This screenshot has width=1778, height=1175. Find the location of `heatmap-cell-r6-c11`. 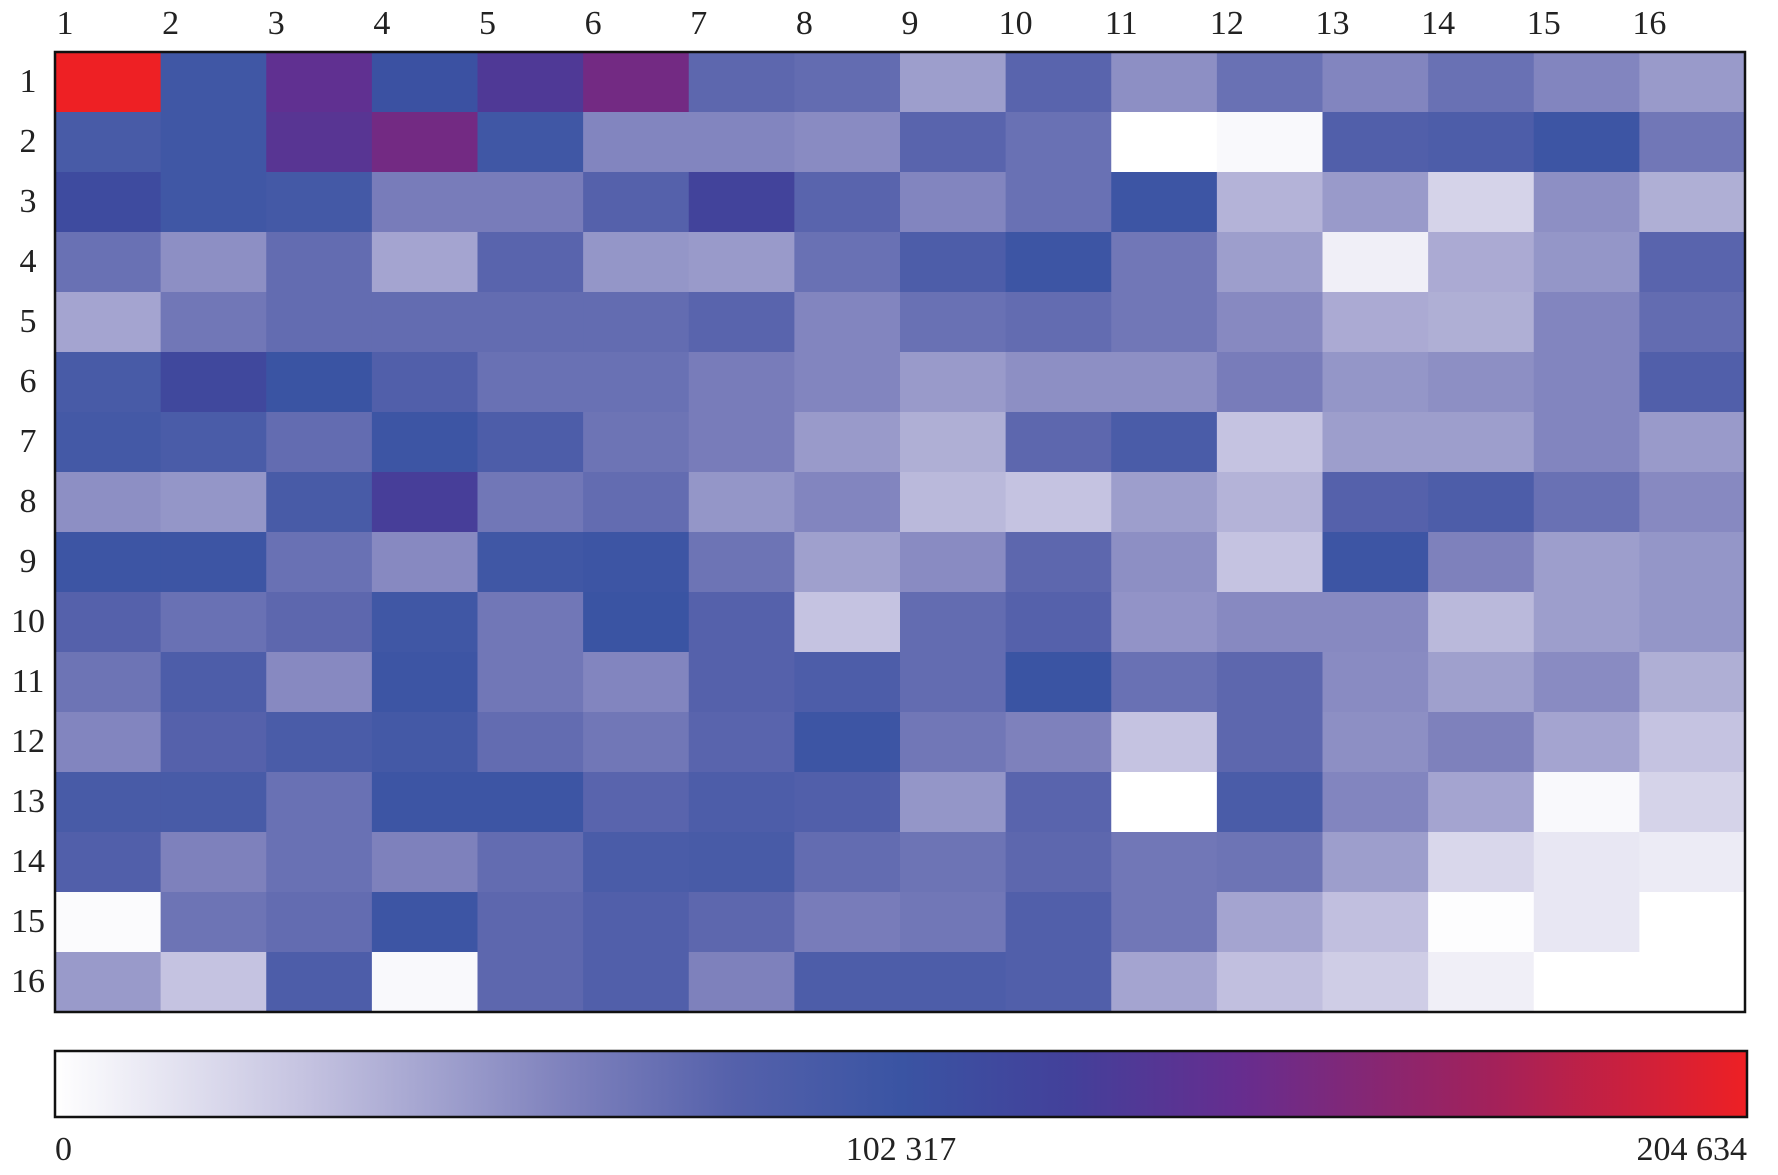

heatmap-cell-r6-c11 is located at coordinates (1164, 382).